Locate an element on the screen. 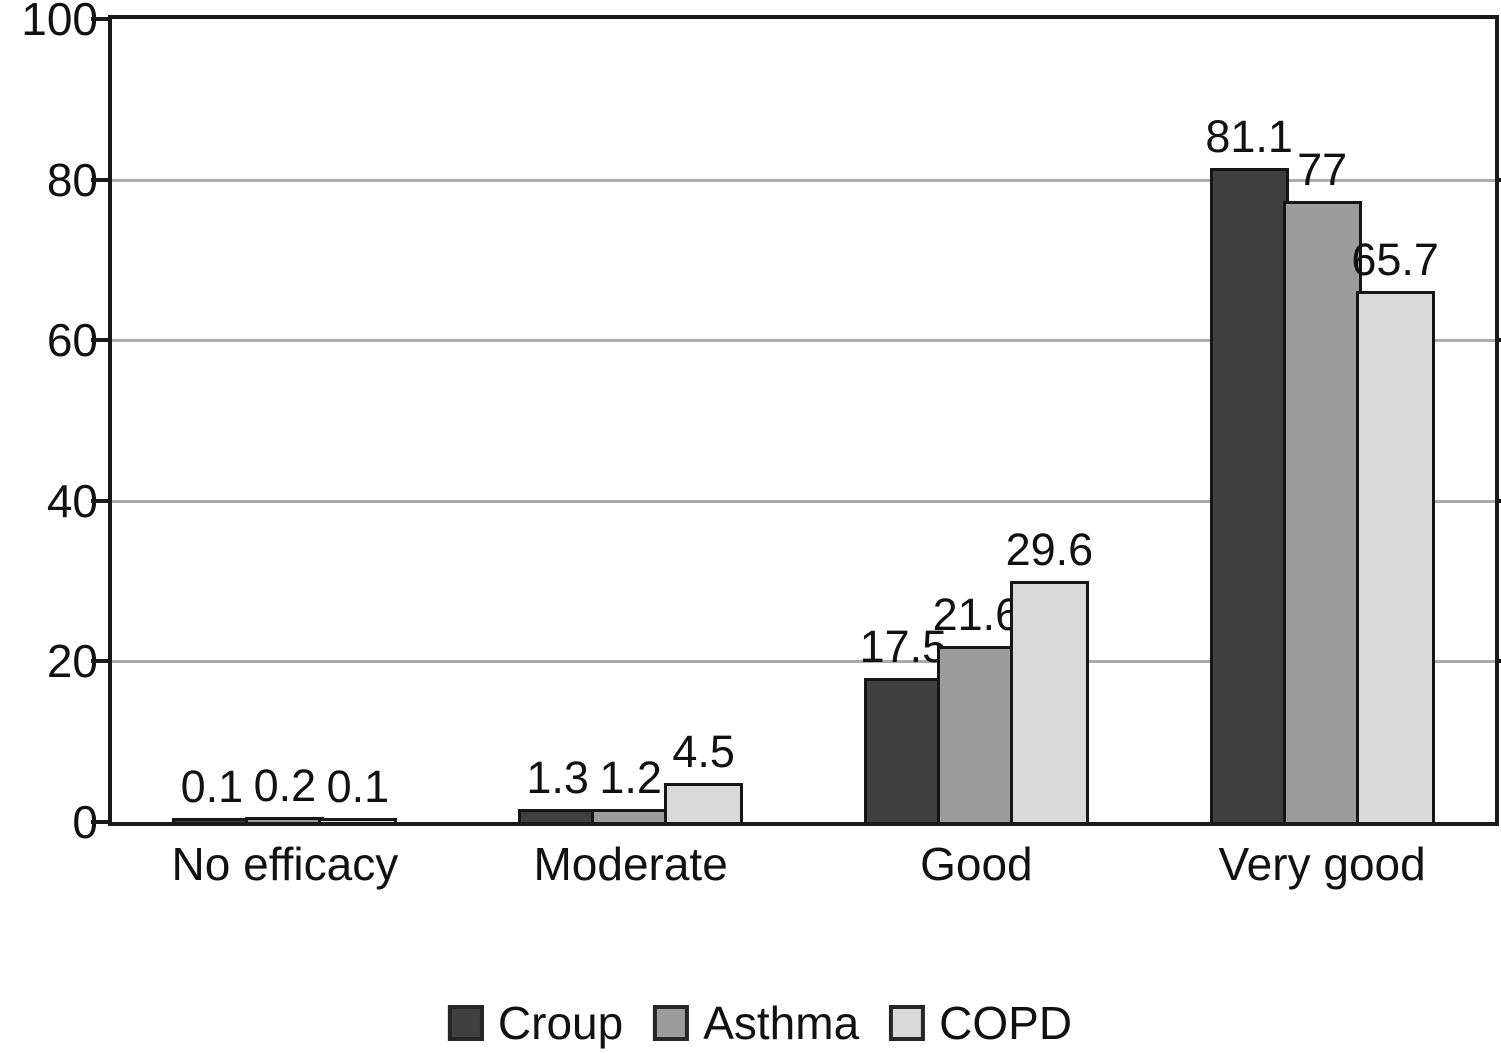 The height and width of the screenshot is (1053, 1501). legend-label-croup: Croup is located at coordinates (560, 1023).